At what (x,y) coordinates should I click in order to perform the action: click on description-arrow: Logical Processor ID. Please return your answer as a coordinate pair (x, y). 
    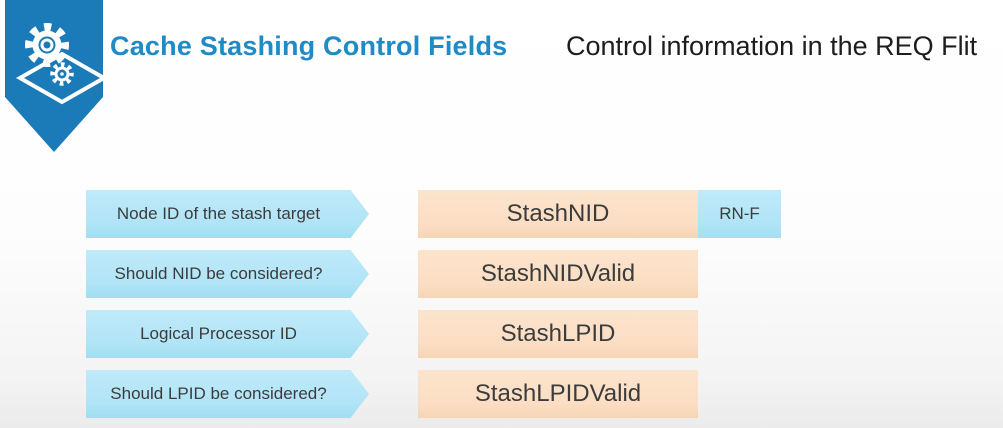
    Looking at the image, I should click on (227, 334).